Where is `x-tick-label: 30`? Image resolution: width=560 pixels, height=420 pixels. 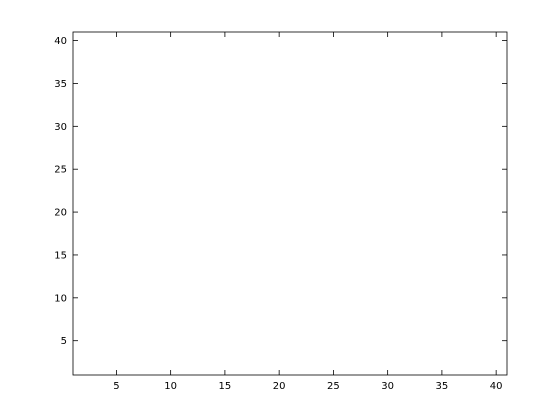
x-tick-label: 30 is located at coordinates (387, 386).